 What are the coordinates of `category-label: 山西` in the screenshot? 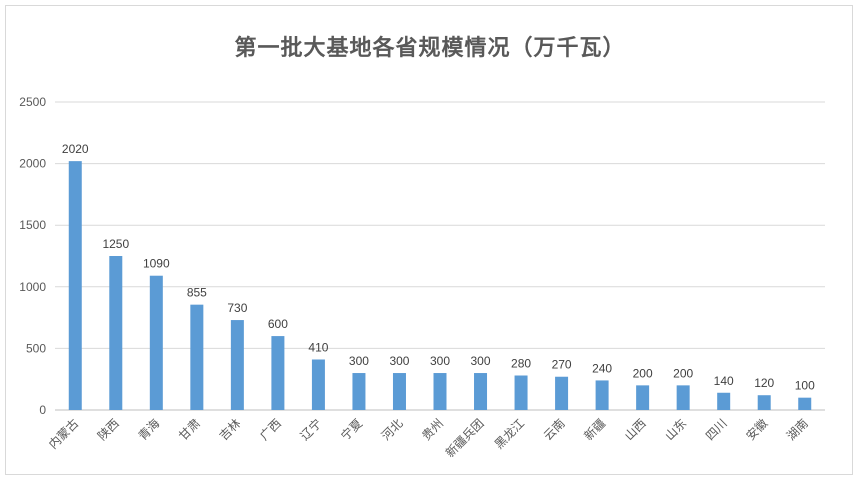 It's located at (635, 429).